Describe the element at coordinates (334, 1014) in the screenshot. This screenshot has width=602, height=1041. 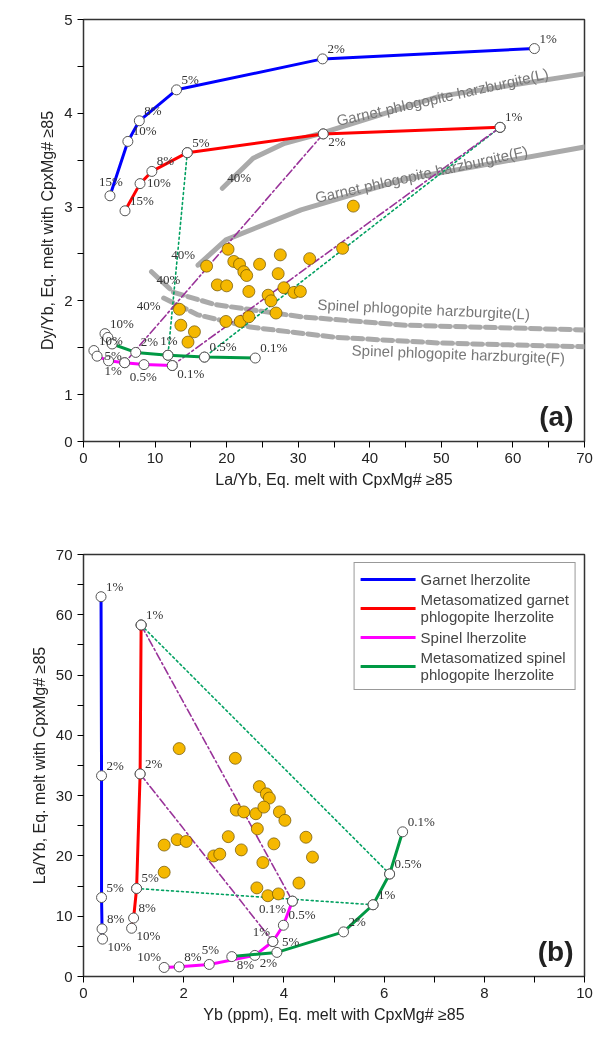
I see `x-axis-title: Yb (ppm), Eq. melt with CpxMg# ≥85` at that location.